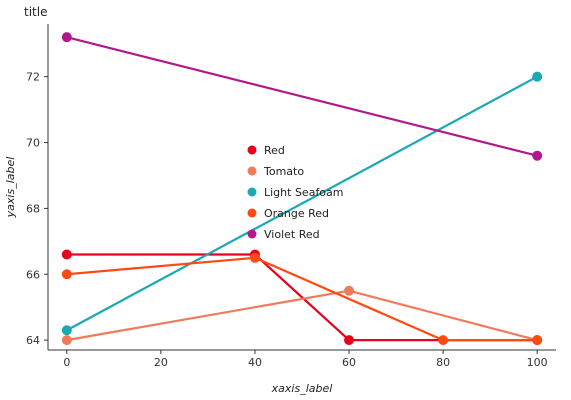  I want to click on legend-label-tomato: Tomato, so click(283, 171).